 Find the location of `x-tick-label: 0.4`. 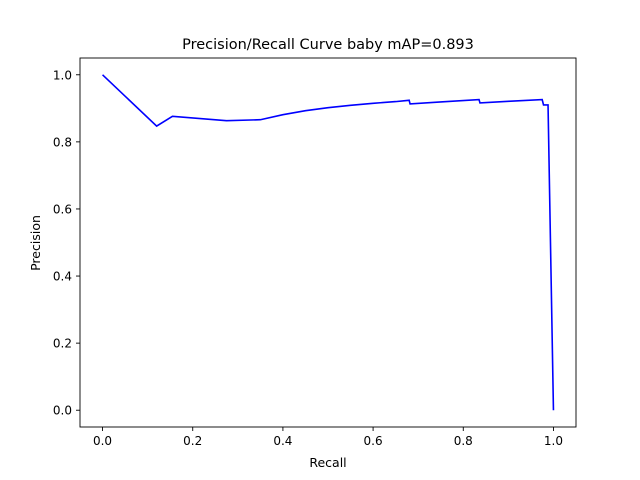

x-tick-label: 0.4 is located at coordinates (282, 441).